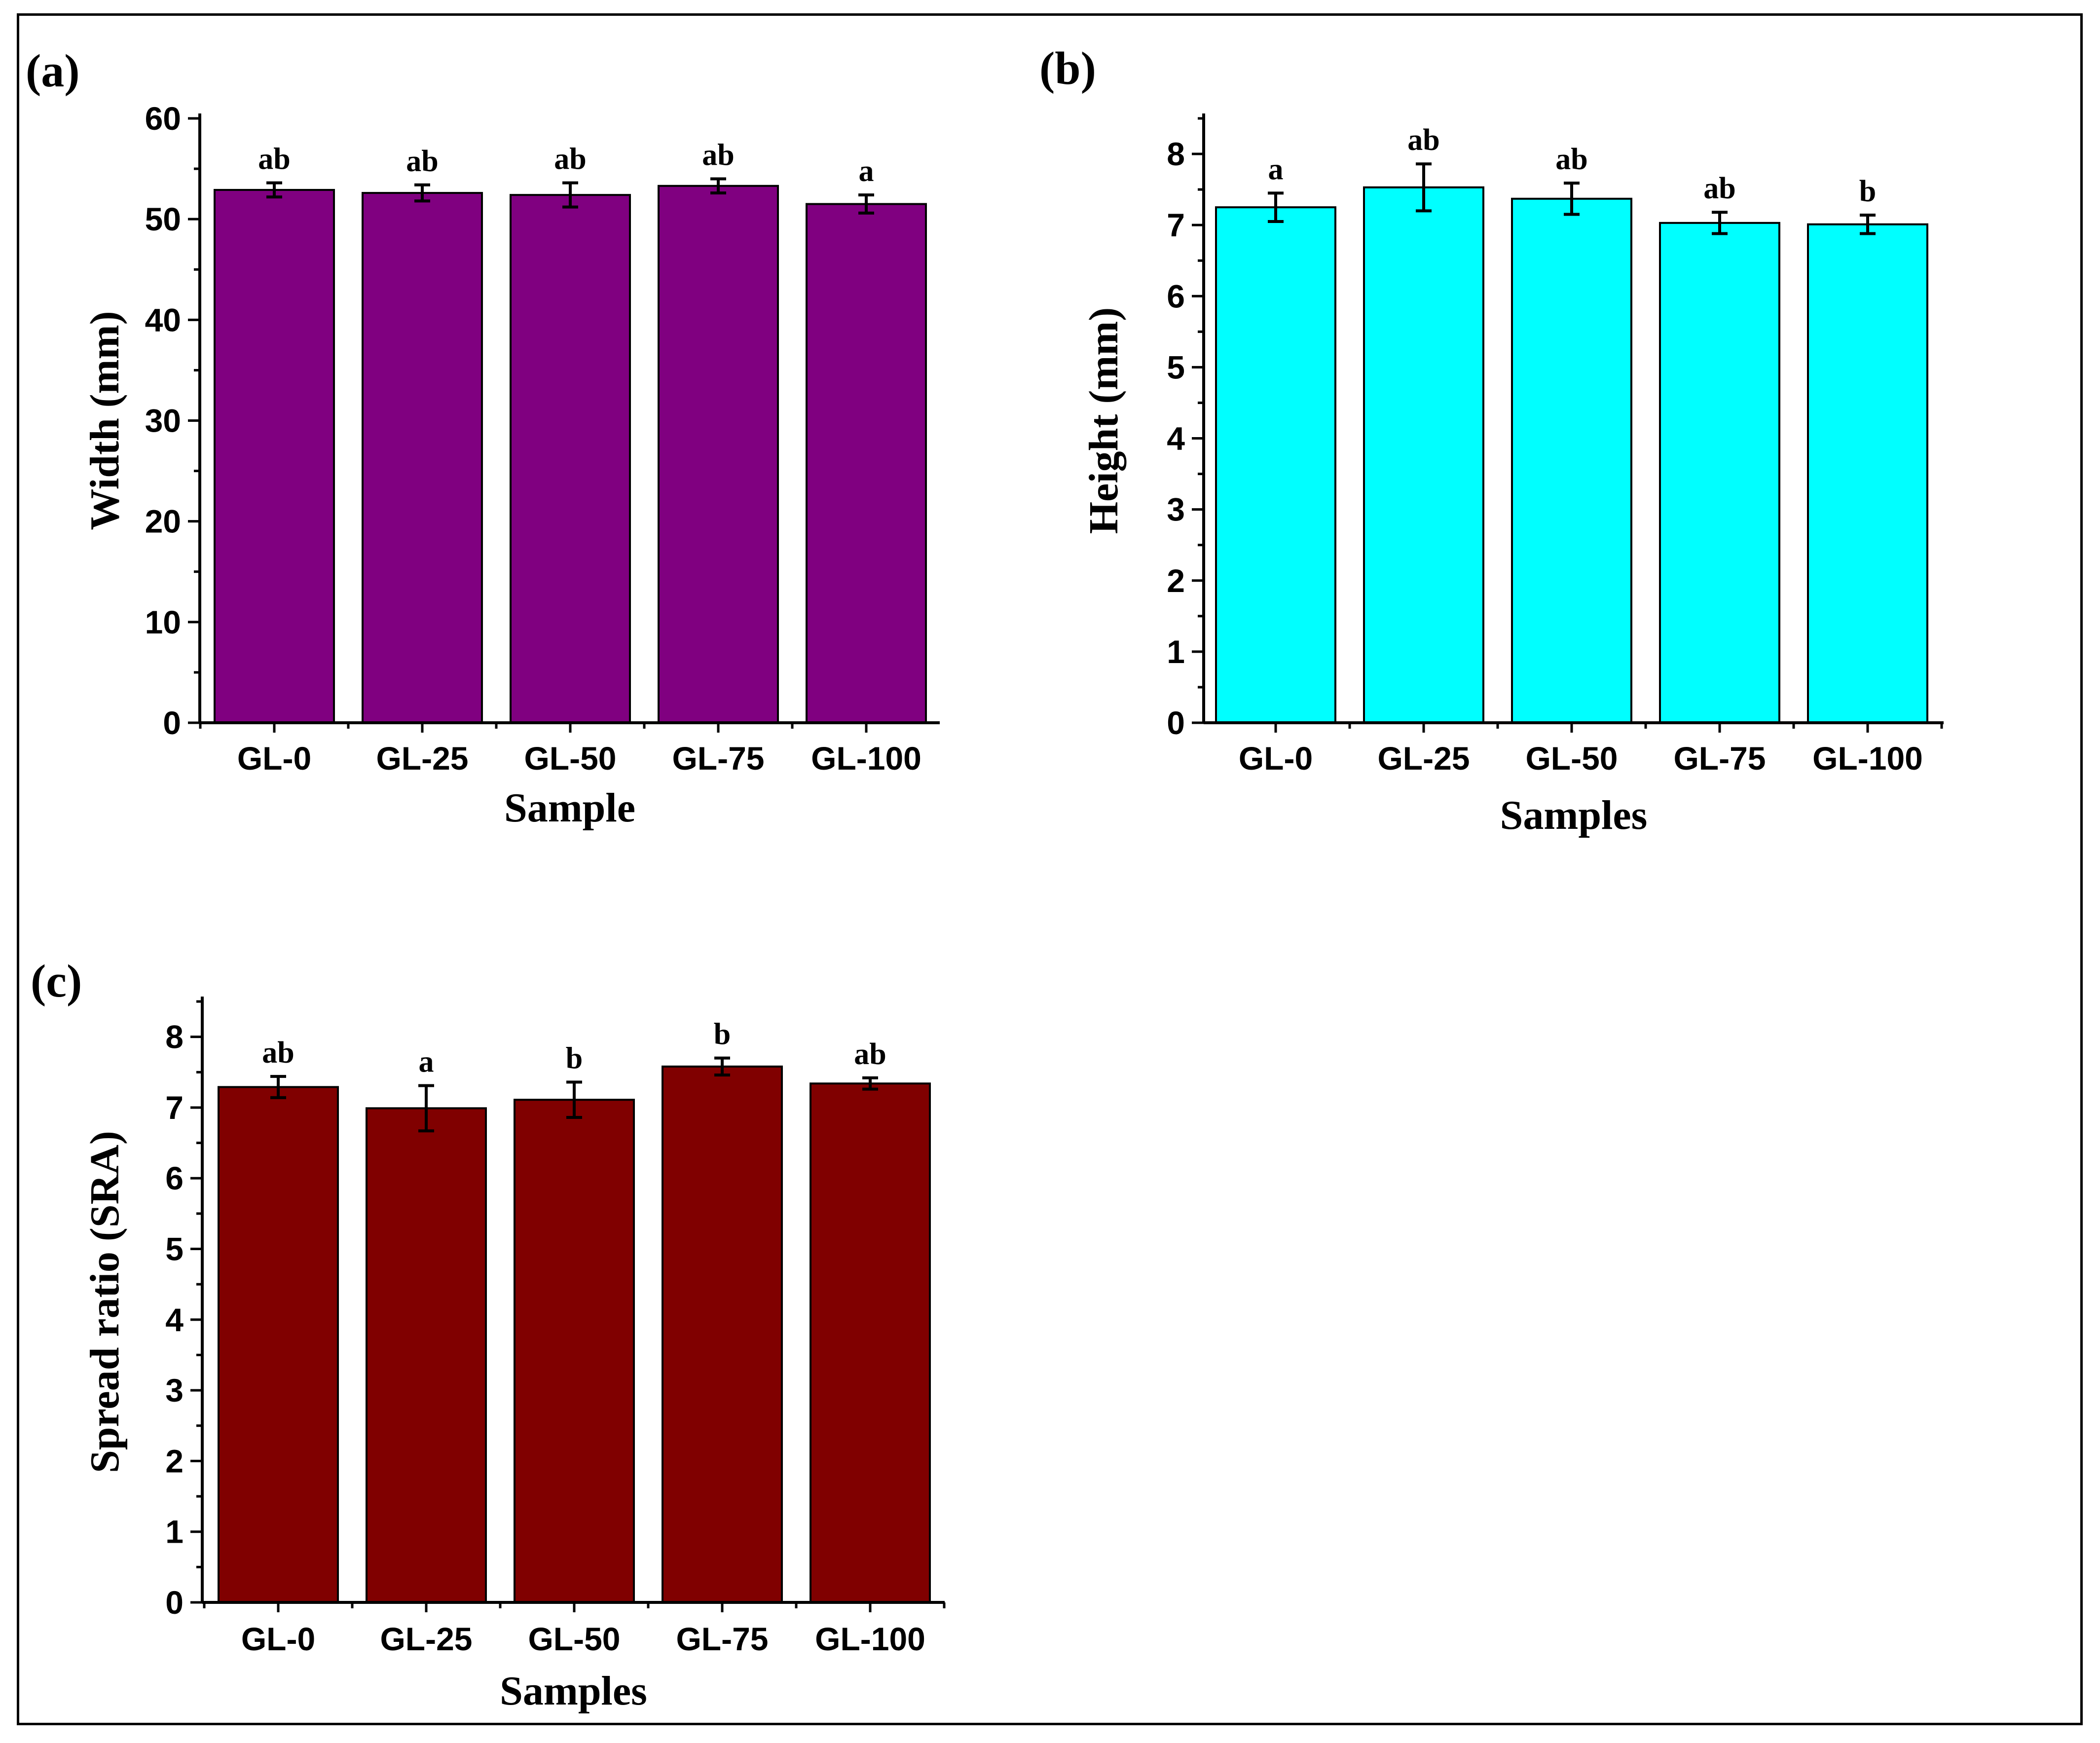  What do you see at coordinates (163, 219) in the screenshot?
I see `y-tick-label: 50` at bounding box center [163, 219].